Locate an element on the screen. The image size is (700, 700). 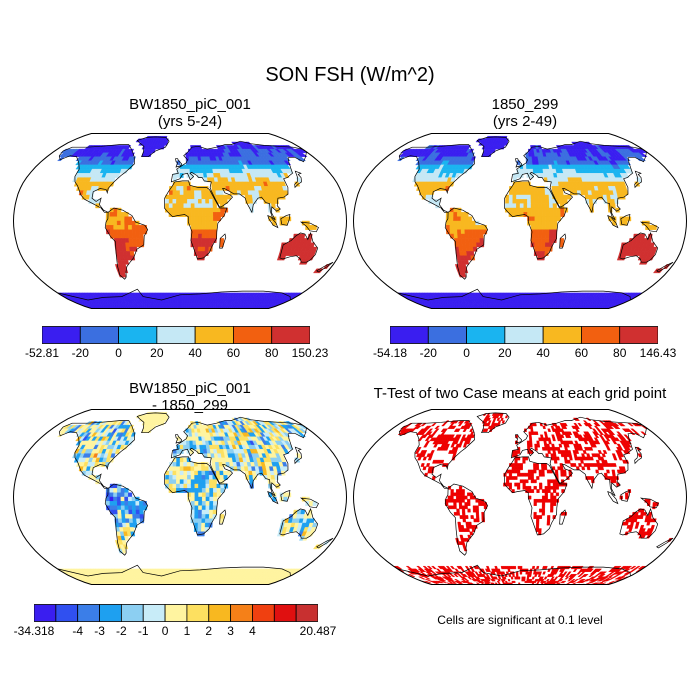
colorbar-swatch is located at coordinates (61, 335).